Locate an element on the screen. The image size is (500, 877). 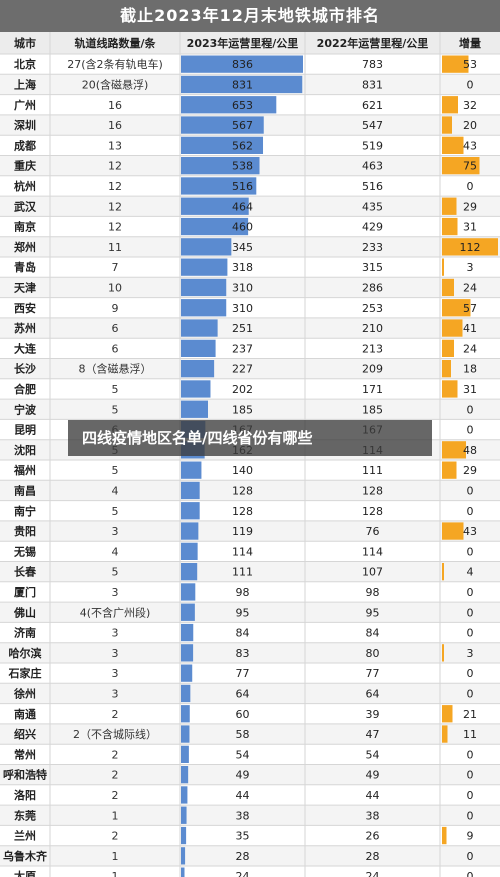
city-label: 成都 is located at coordinates (25, 145).